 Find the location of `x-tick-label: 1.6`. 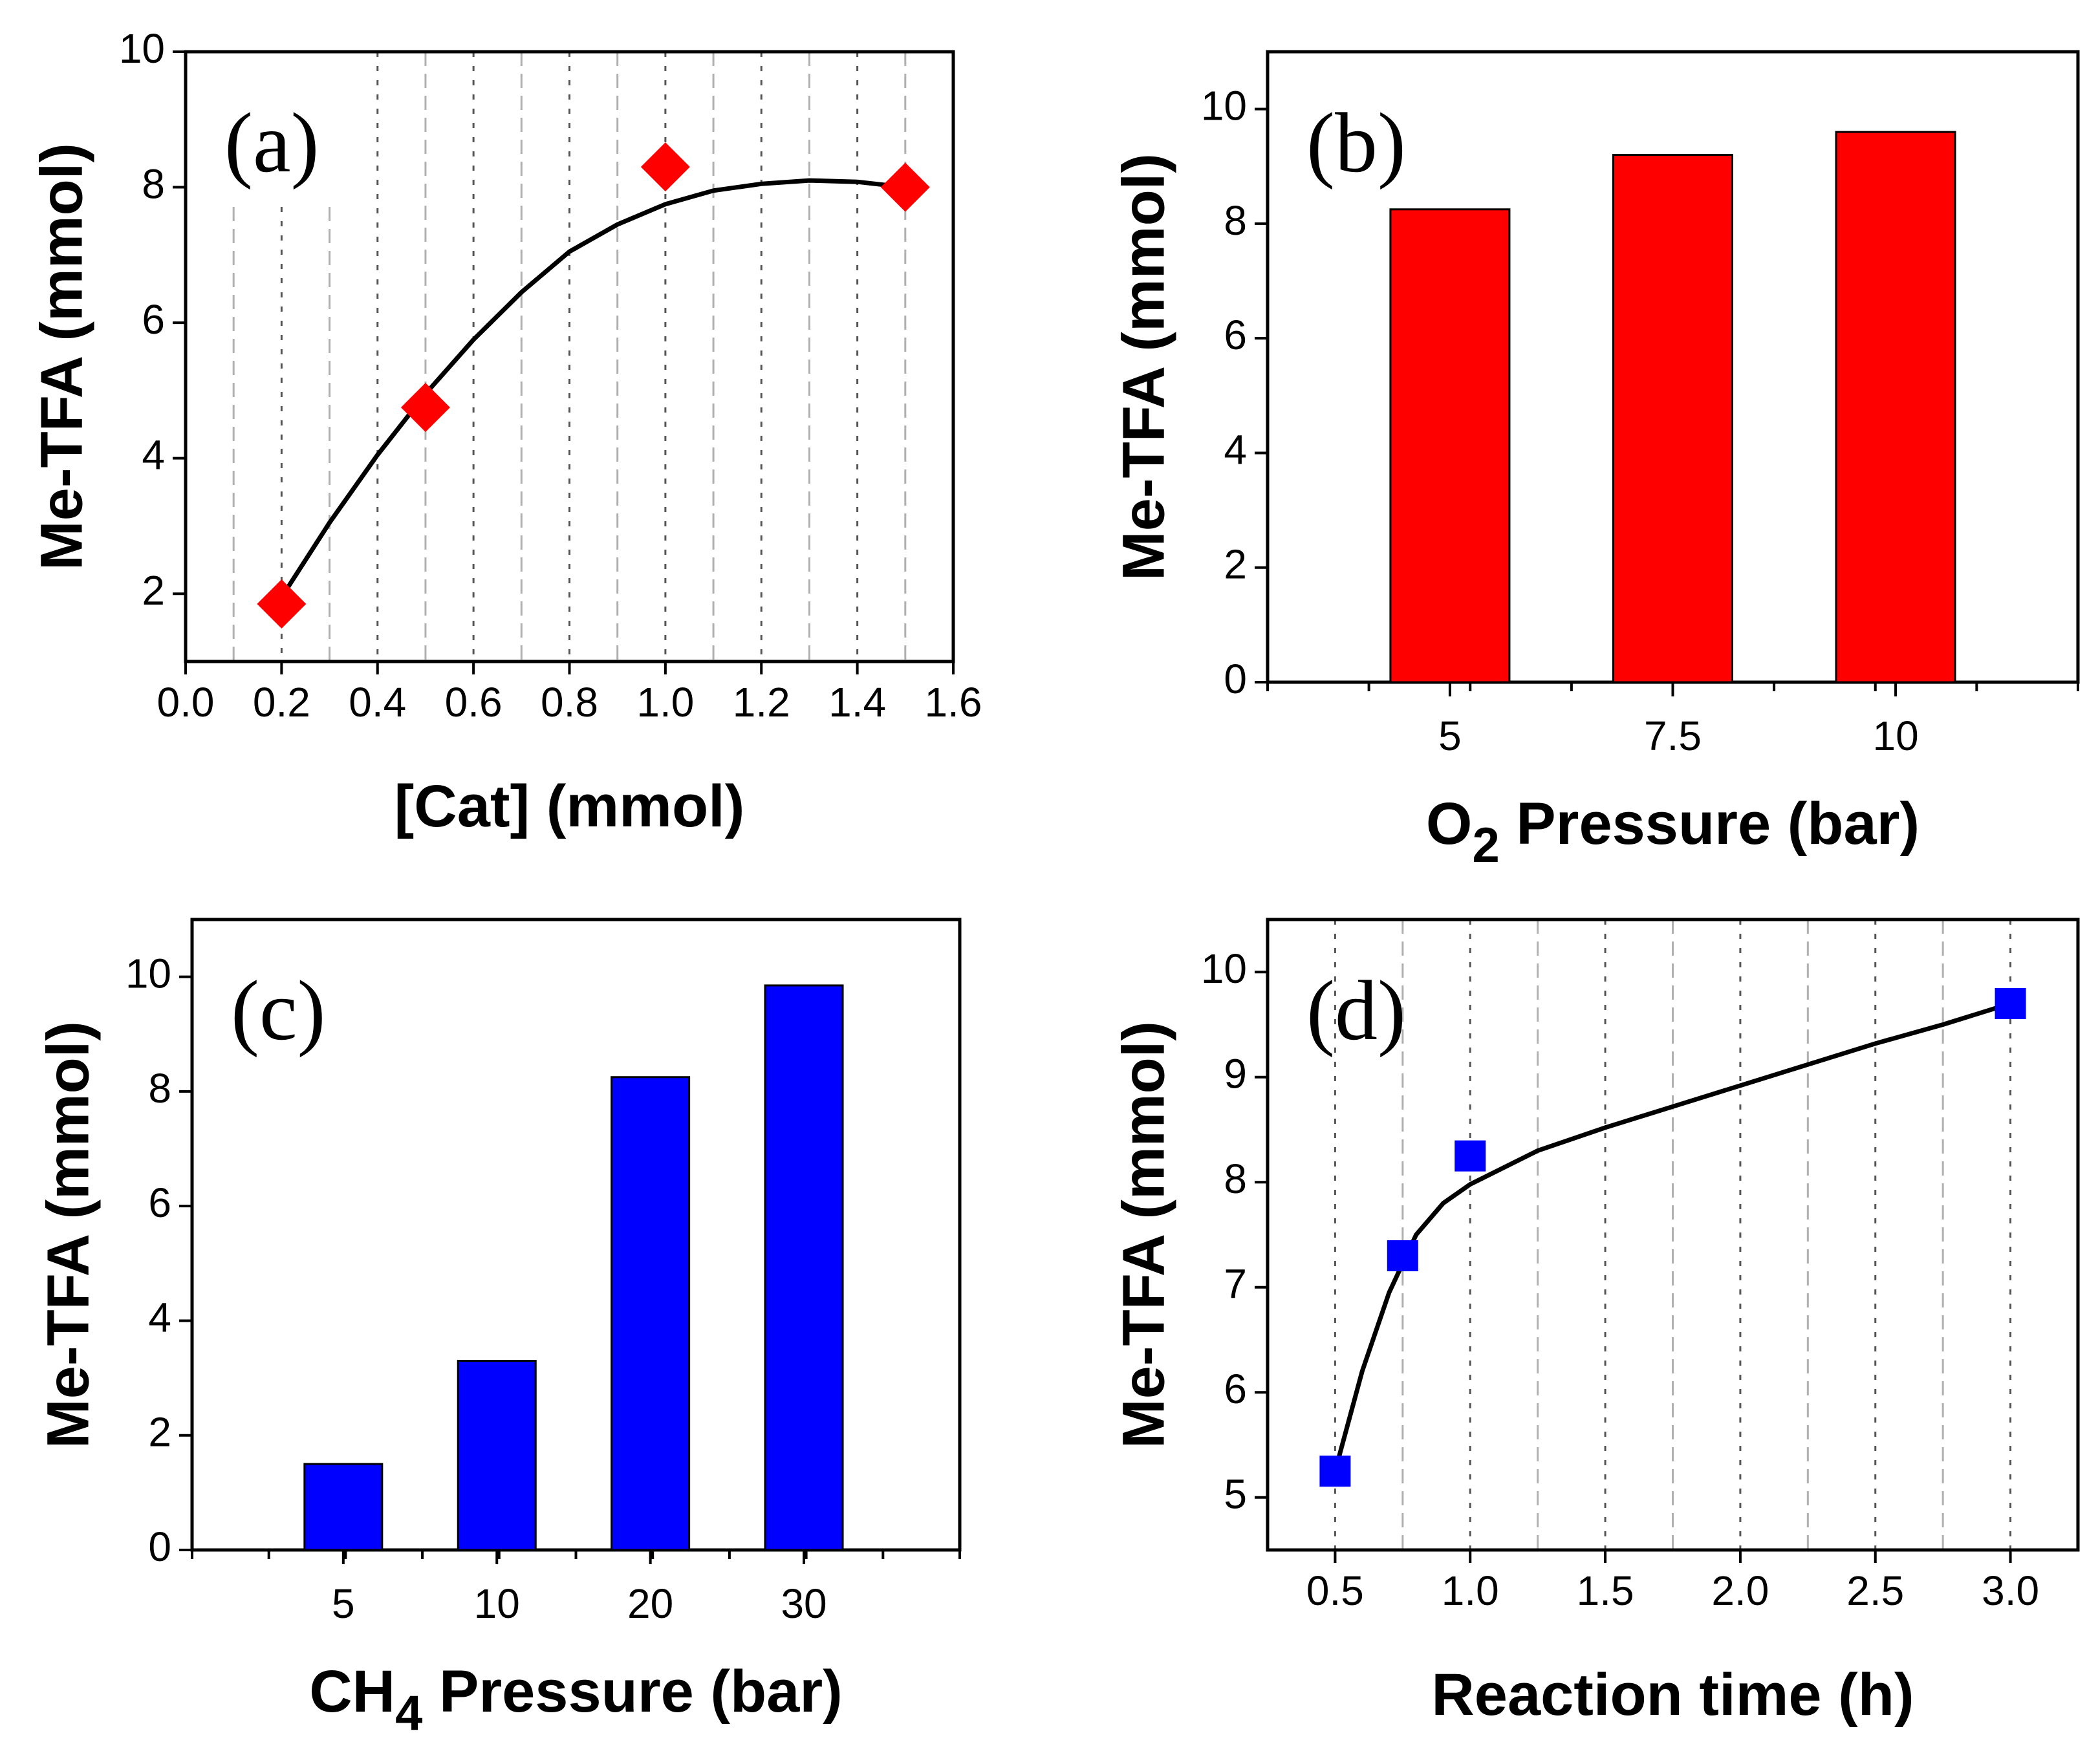

x-tick-label: 1.6 is located at coordinates (953, 703).